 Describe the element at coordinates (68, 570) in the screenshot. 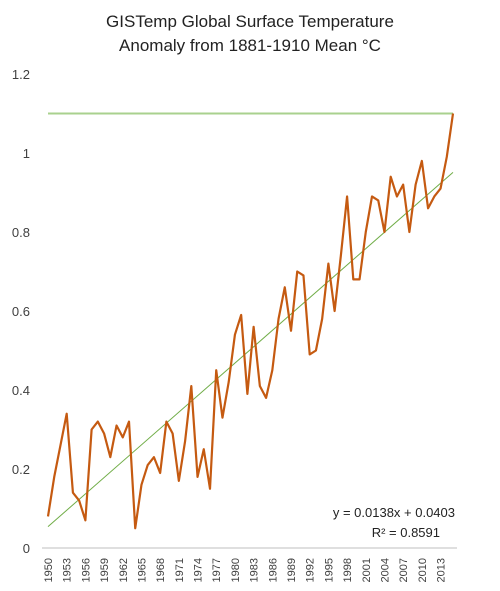

I see `x-tick-label: 1953` at that location.